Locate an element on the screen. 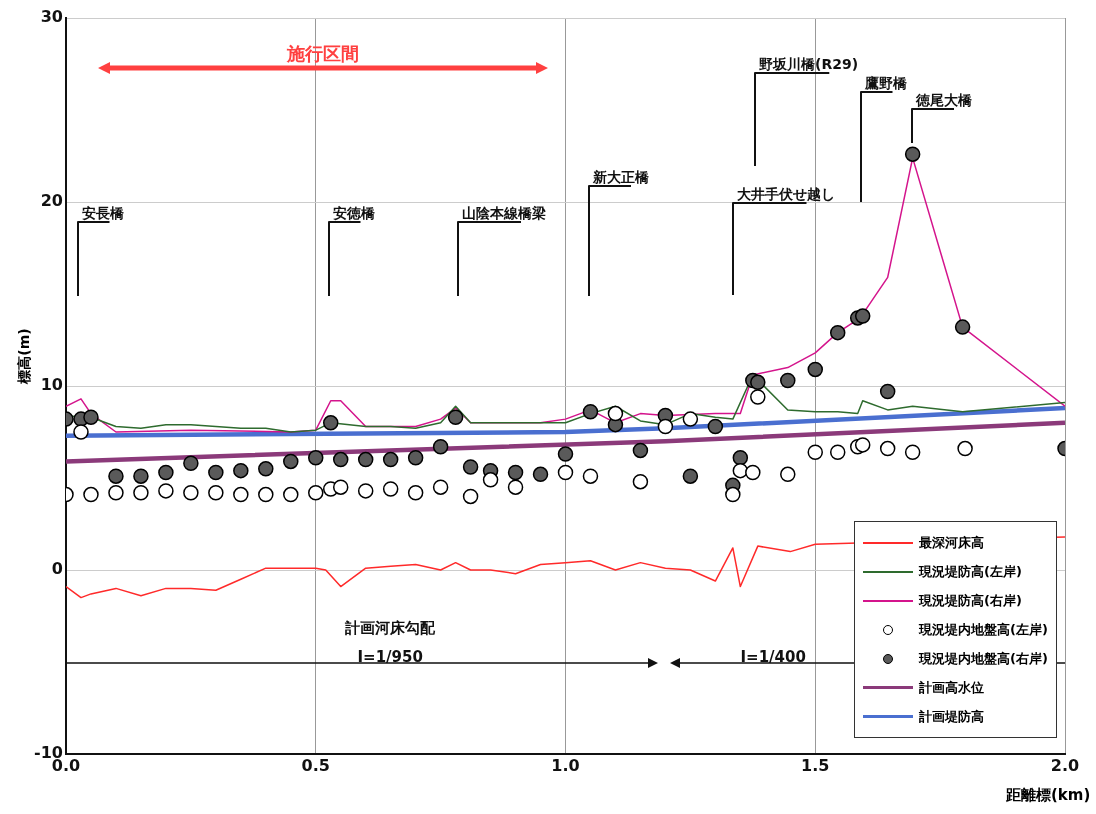 The height and width of the screenshot is (814, 1096). annotation: 安徳橋 is located at coordinates (354, 212).